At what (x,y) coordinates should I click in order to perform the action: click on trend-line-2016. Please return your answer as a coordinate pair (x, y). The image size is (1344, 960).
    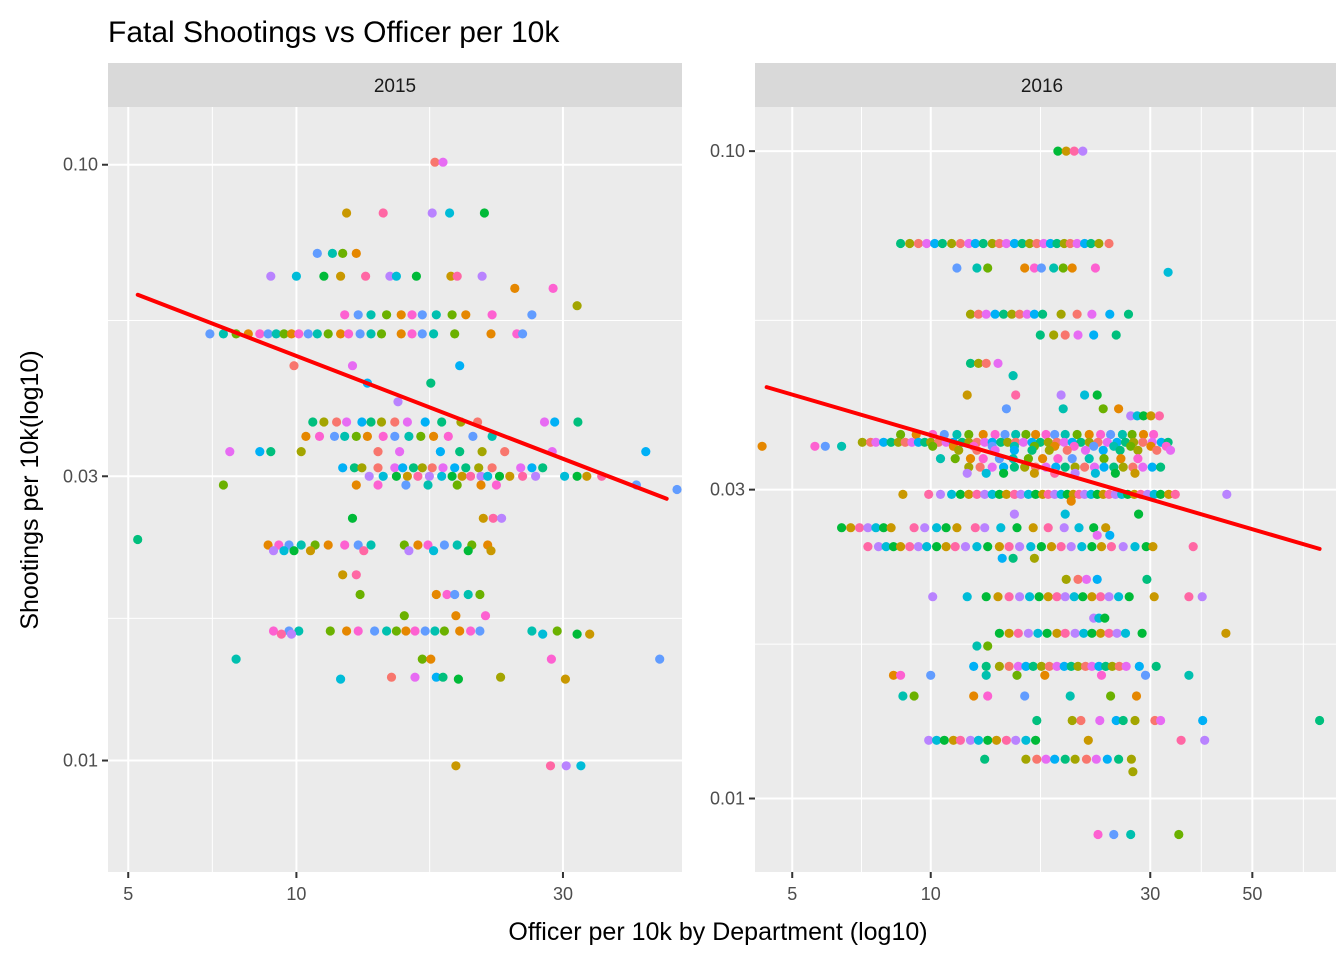
    Looking at the image, I should click on (1043, 468).